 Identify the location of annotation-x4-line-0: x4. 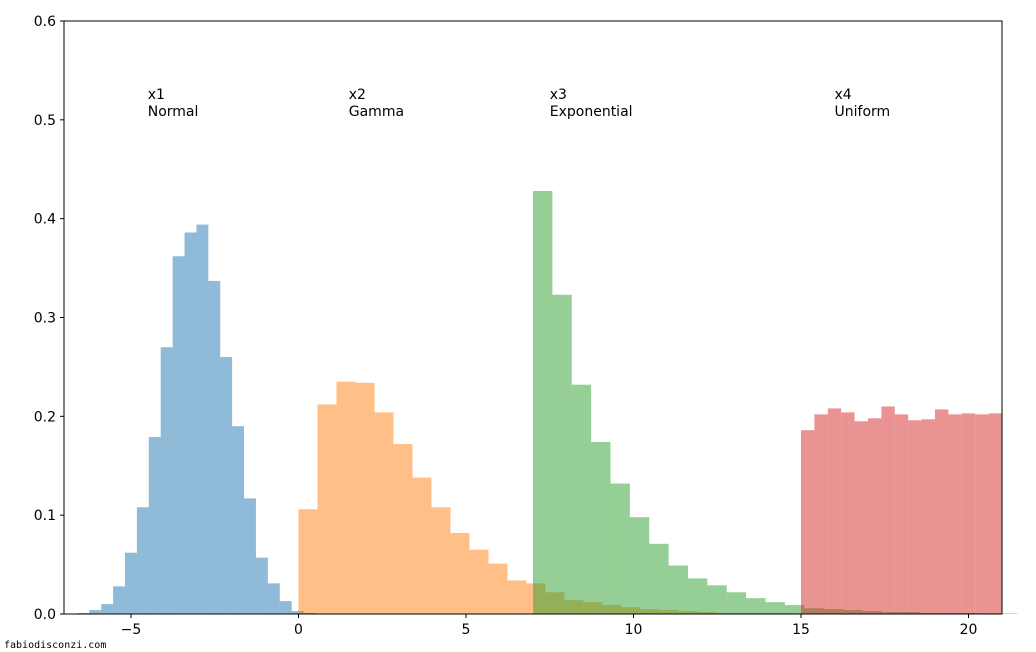
(843, 95).